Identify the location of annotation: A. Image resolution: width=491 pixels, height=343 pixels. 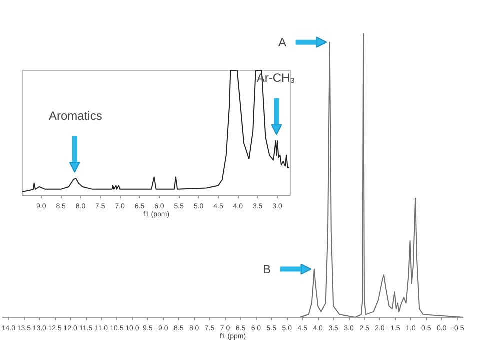
(282, 42).